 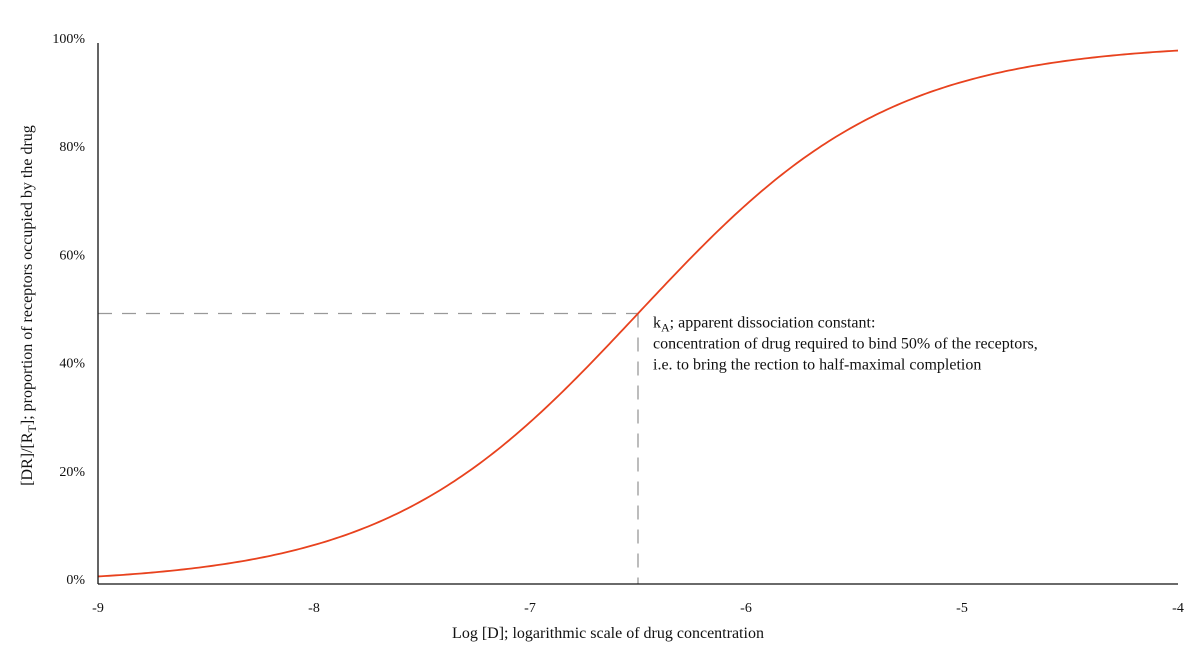 I want to click on x-tick-label: -5, so click(x=962, y=608).